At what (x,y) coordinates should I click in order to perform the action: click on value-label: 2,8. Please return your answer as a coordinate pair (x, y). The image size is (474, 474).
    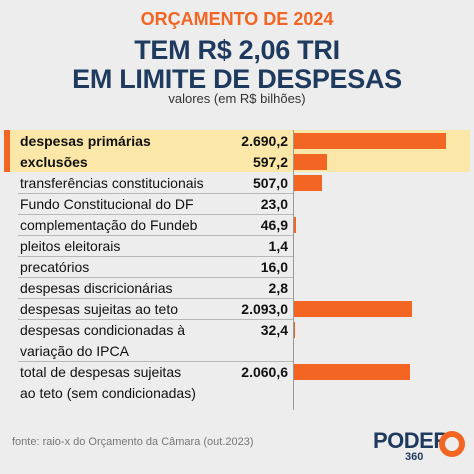
    Looking at the image, I should click on (278, 288).